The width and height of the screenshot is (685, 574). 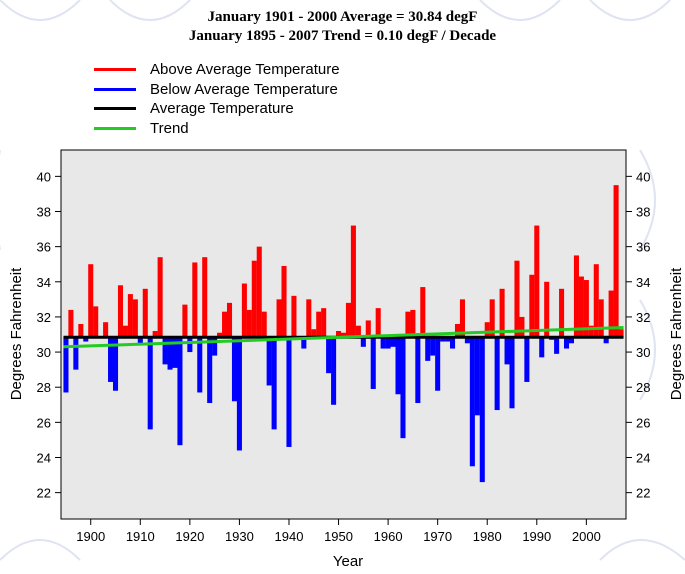 What do you see at coordinates (249, 323) in the screenshot?
I see `bar-1932` at bounding box center [249, 323].